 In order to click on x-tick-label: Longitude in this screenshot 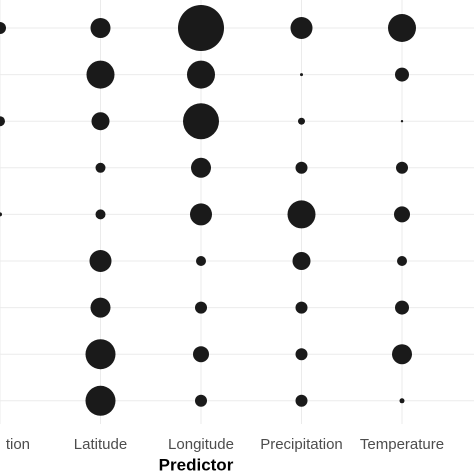, I will do `click(201, 444)`.